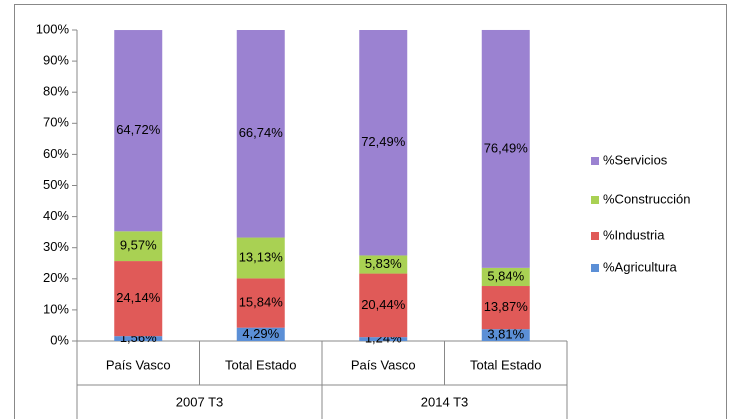 This screenshot has height=419, width=736. I want to click on y-tick-label: 10%, so click(56, 308).